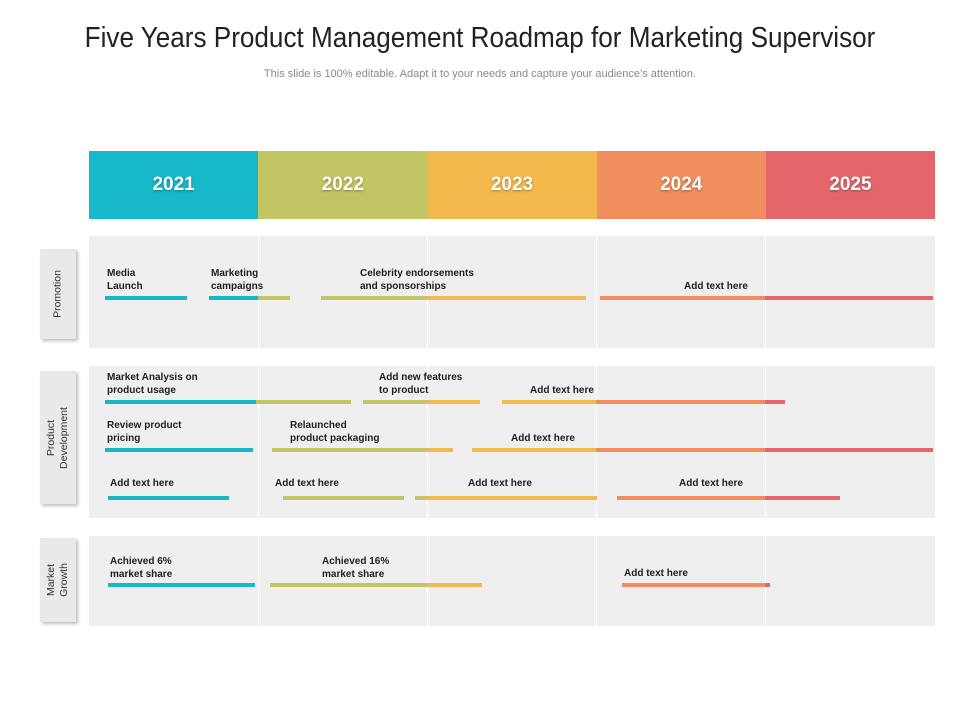 This screenshot has height=720, width=960. I want to click on section-label-product-development: Product Development, so click(58, 437).